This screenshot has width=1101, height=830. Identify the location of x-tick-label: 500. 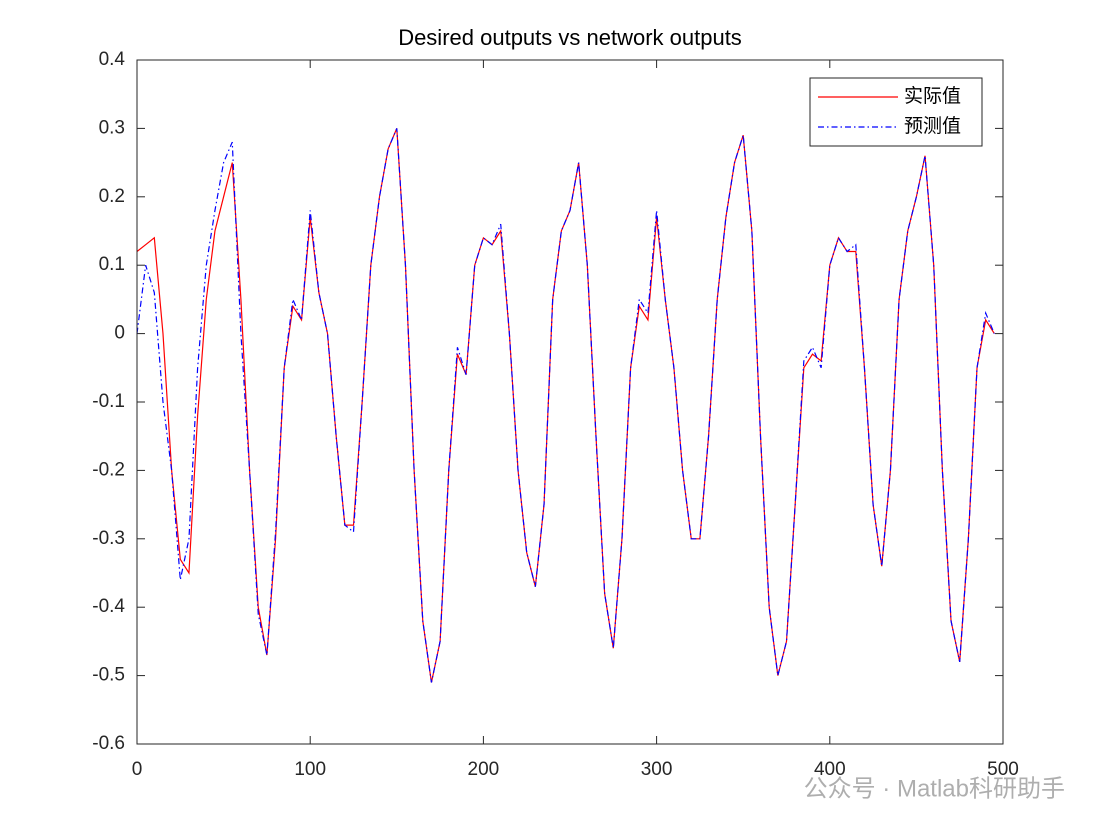
(1003, 769).